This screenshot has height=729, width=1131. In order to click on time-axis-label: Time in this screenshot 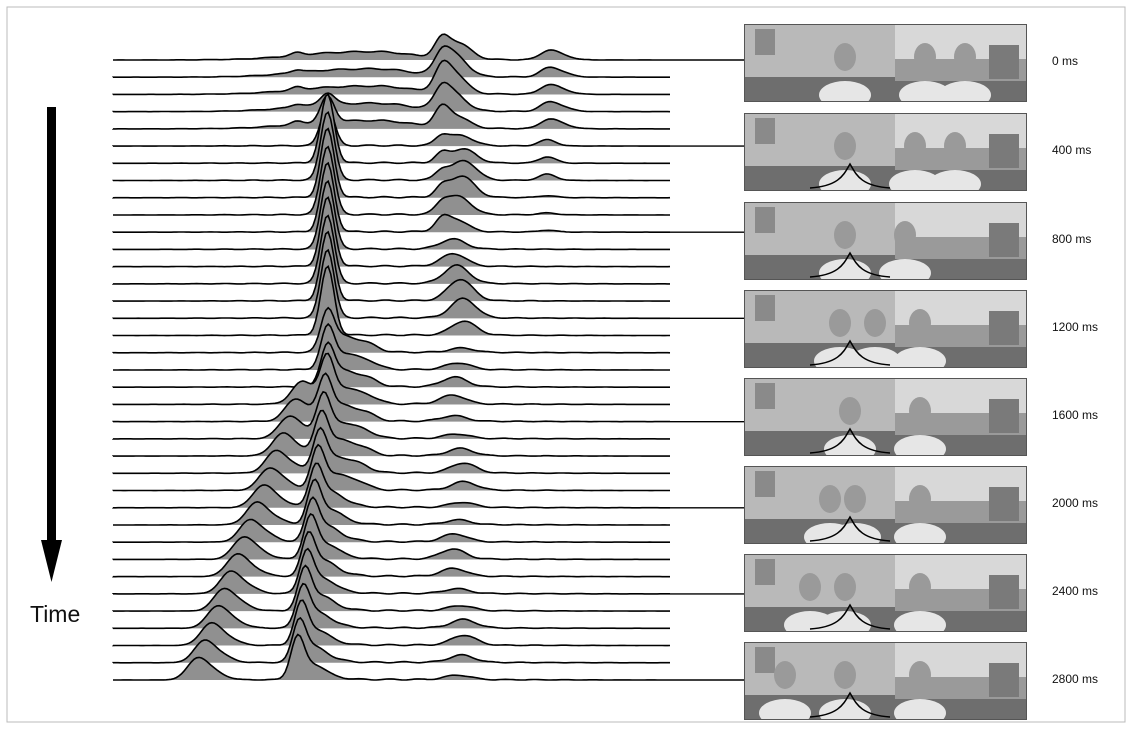, I will do `click(55, 614)`.